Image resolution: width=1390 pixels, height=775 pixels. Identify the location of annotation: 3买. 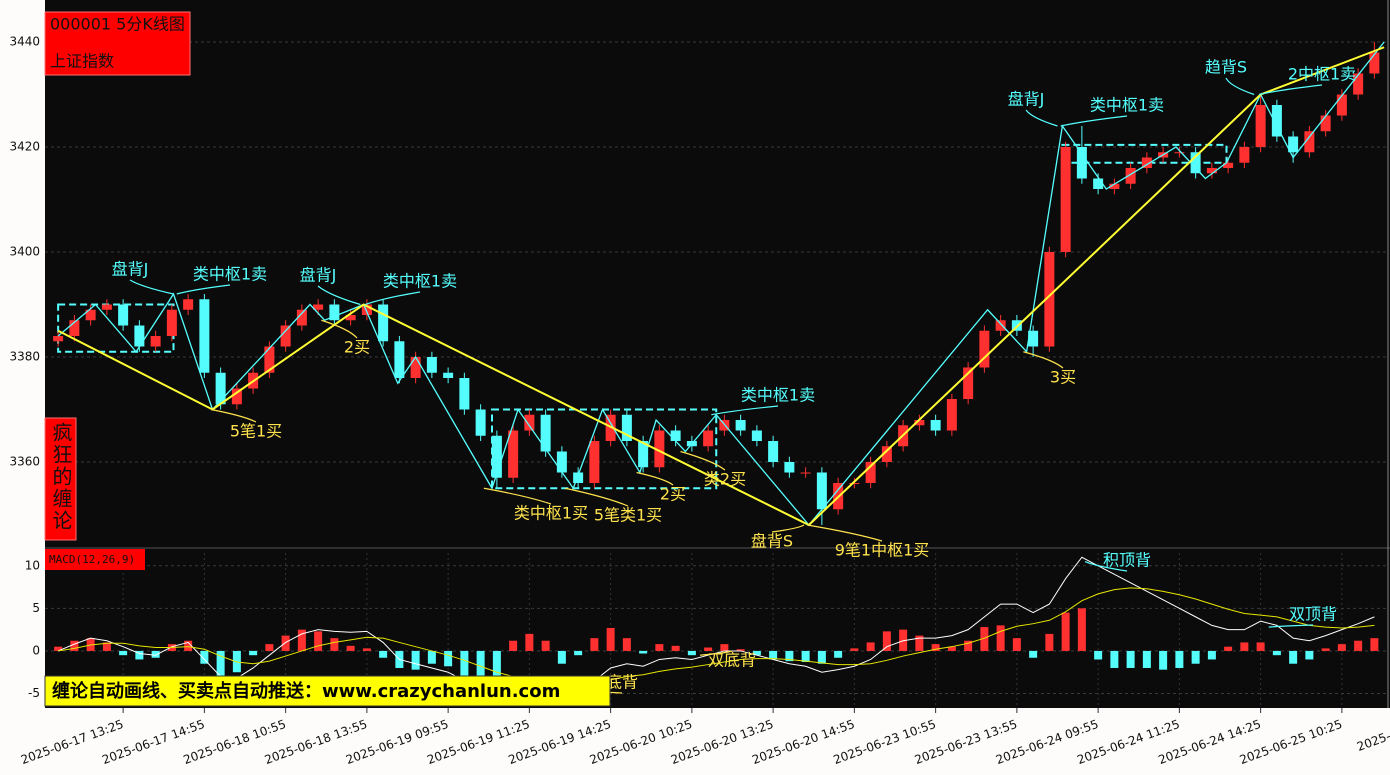
(1063, 377).